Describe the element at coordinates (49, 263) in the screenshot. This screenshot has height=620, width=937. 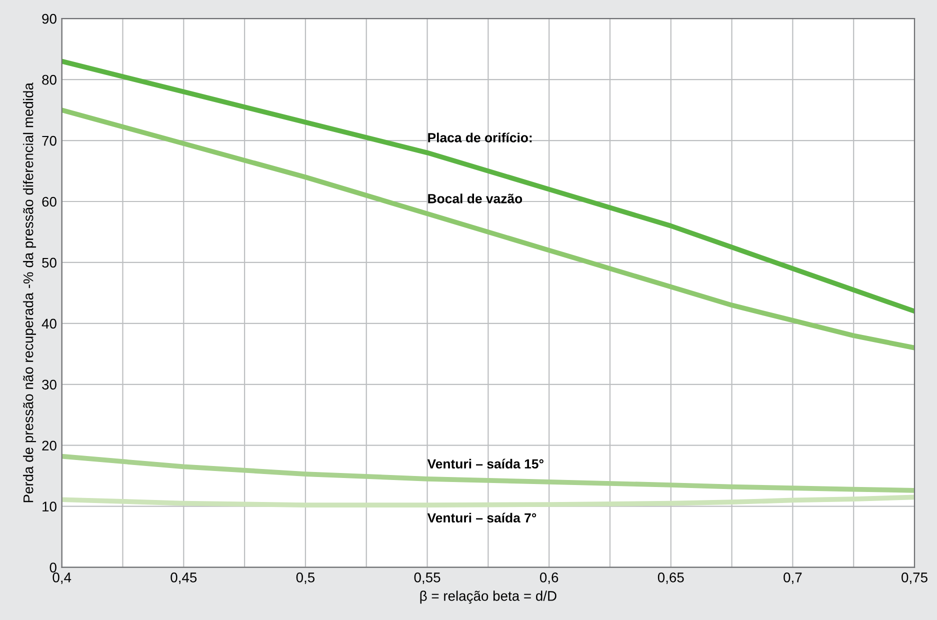
I see `y-tick-label: 50` at that location.